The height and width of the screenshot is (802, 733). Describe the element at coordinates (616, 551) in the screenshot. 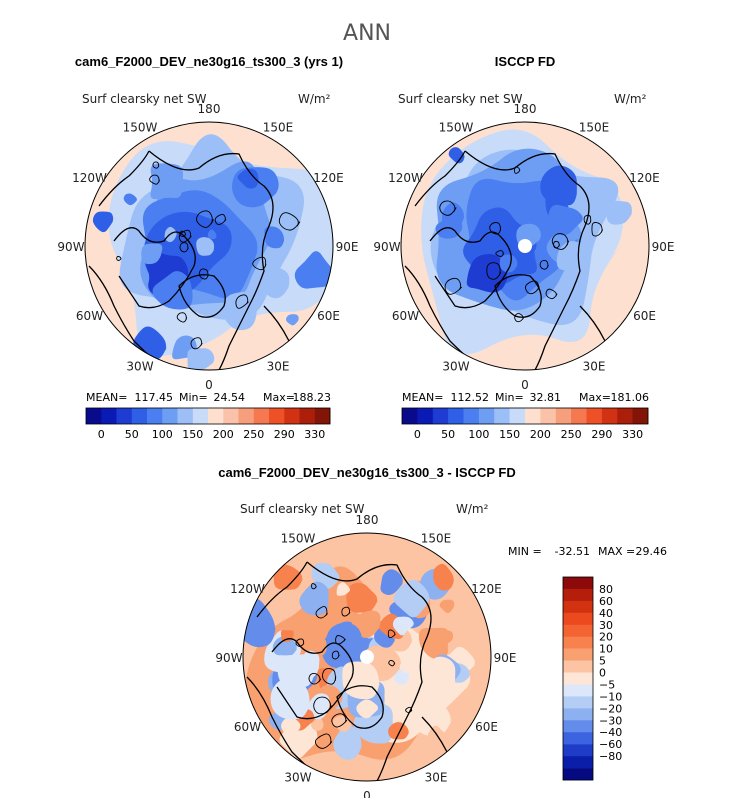

I see `stats-max-label: MAX =` at that location.